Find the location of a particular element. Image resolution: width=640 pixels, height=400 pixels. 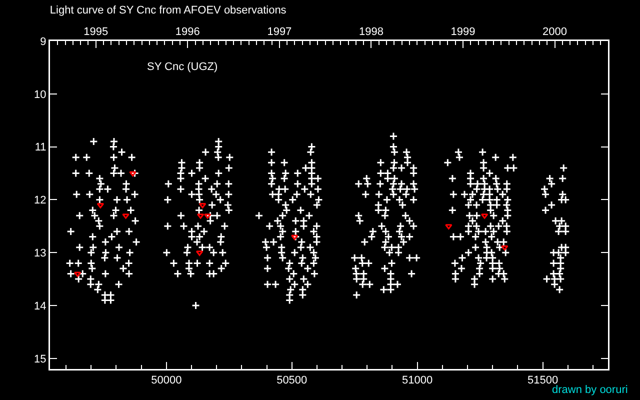

y-tick-label: 15 is located at coordinates (40, 359).